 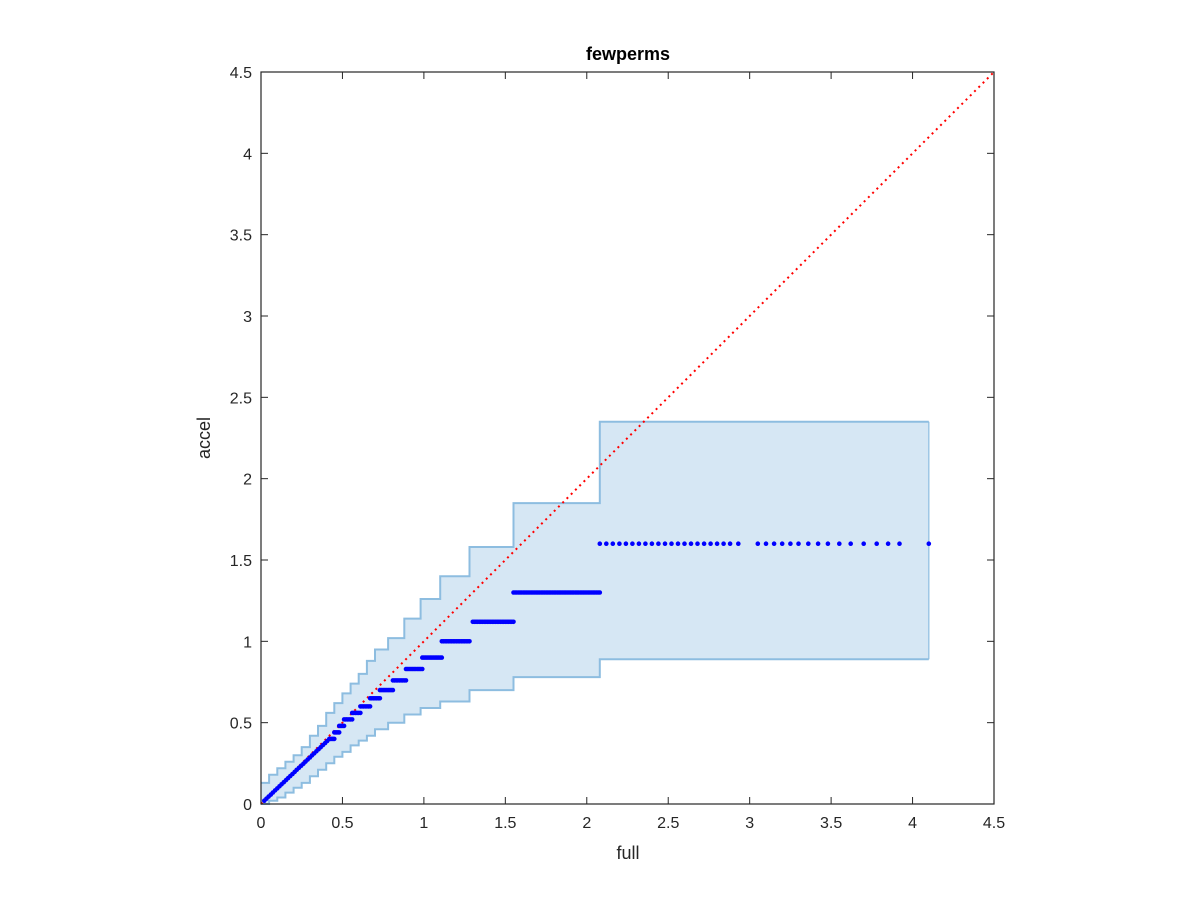 What do you see at coordinates (247, 154) in the screenshot?
I see `y-tick-label: 4` at bounding box center [247, 154].